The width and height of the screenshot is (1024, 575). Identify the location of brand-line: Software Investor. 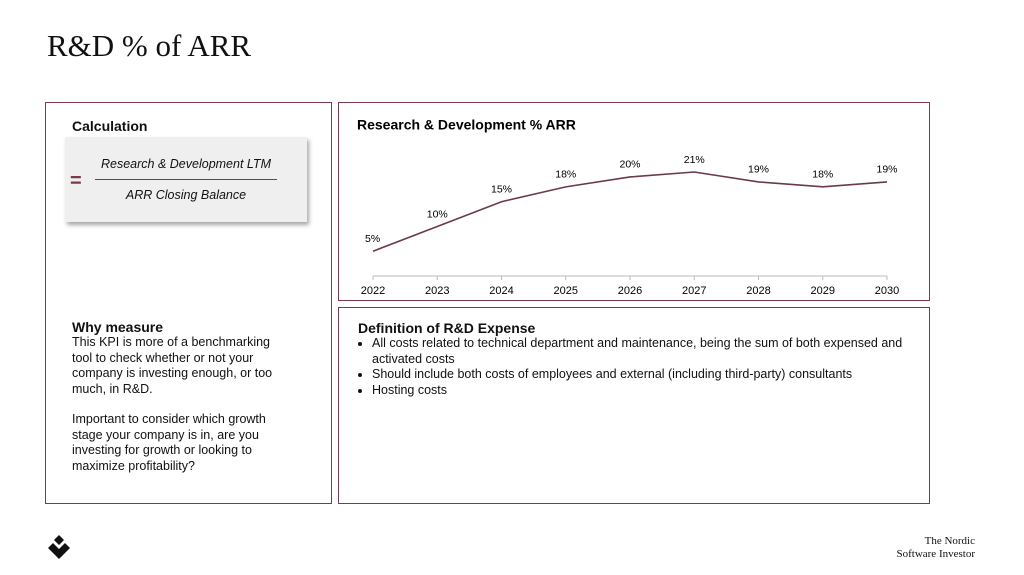
(935, 554).